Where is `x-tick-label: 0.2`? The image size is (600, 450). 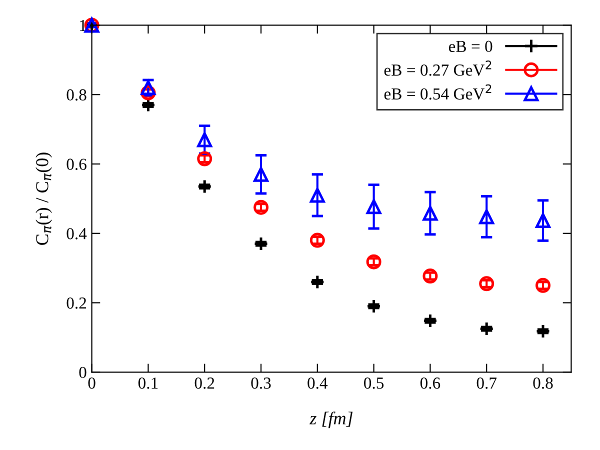 x-tick-label: 0.2 is located at coordinates (204, 383).